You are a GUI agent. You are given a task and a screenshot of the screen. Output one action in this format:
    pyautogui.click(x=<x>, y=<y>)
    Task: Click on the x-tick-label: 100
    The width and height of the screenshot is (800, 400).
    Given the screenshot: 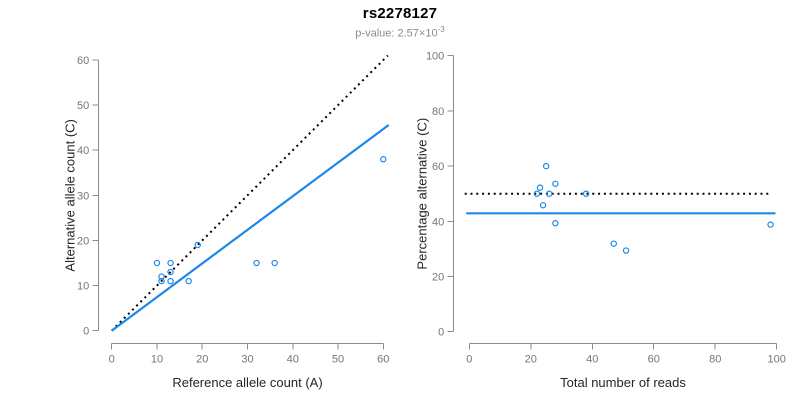 What is the action you would take?
    pyautogui.click(x=777, y=359)
    